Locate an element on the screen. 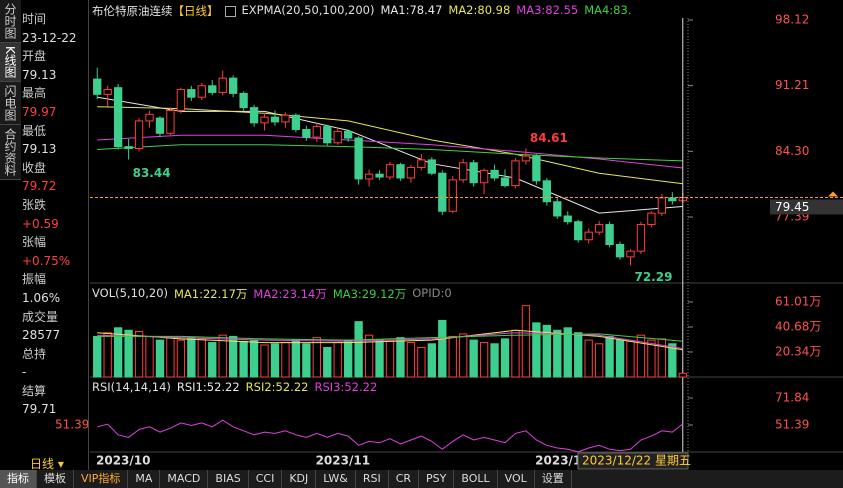 The image size is (843, 488). y-tick-label: 51.39 is located at coordinates (792, 424).